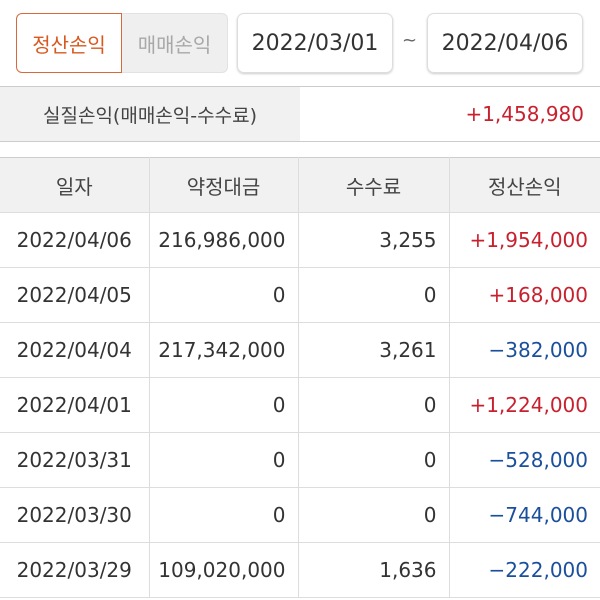  I want to click on pnl-type-toggle: 정산손익 매매손익, so click(122, 43).